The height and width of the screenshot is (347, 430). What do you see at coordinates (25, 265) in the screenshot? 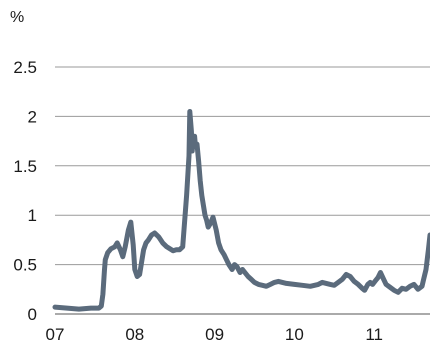
I see `y-tick-label: 0.5` at bounding box center [25, 265].